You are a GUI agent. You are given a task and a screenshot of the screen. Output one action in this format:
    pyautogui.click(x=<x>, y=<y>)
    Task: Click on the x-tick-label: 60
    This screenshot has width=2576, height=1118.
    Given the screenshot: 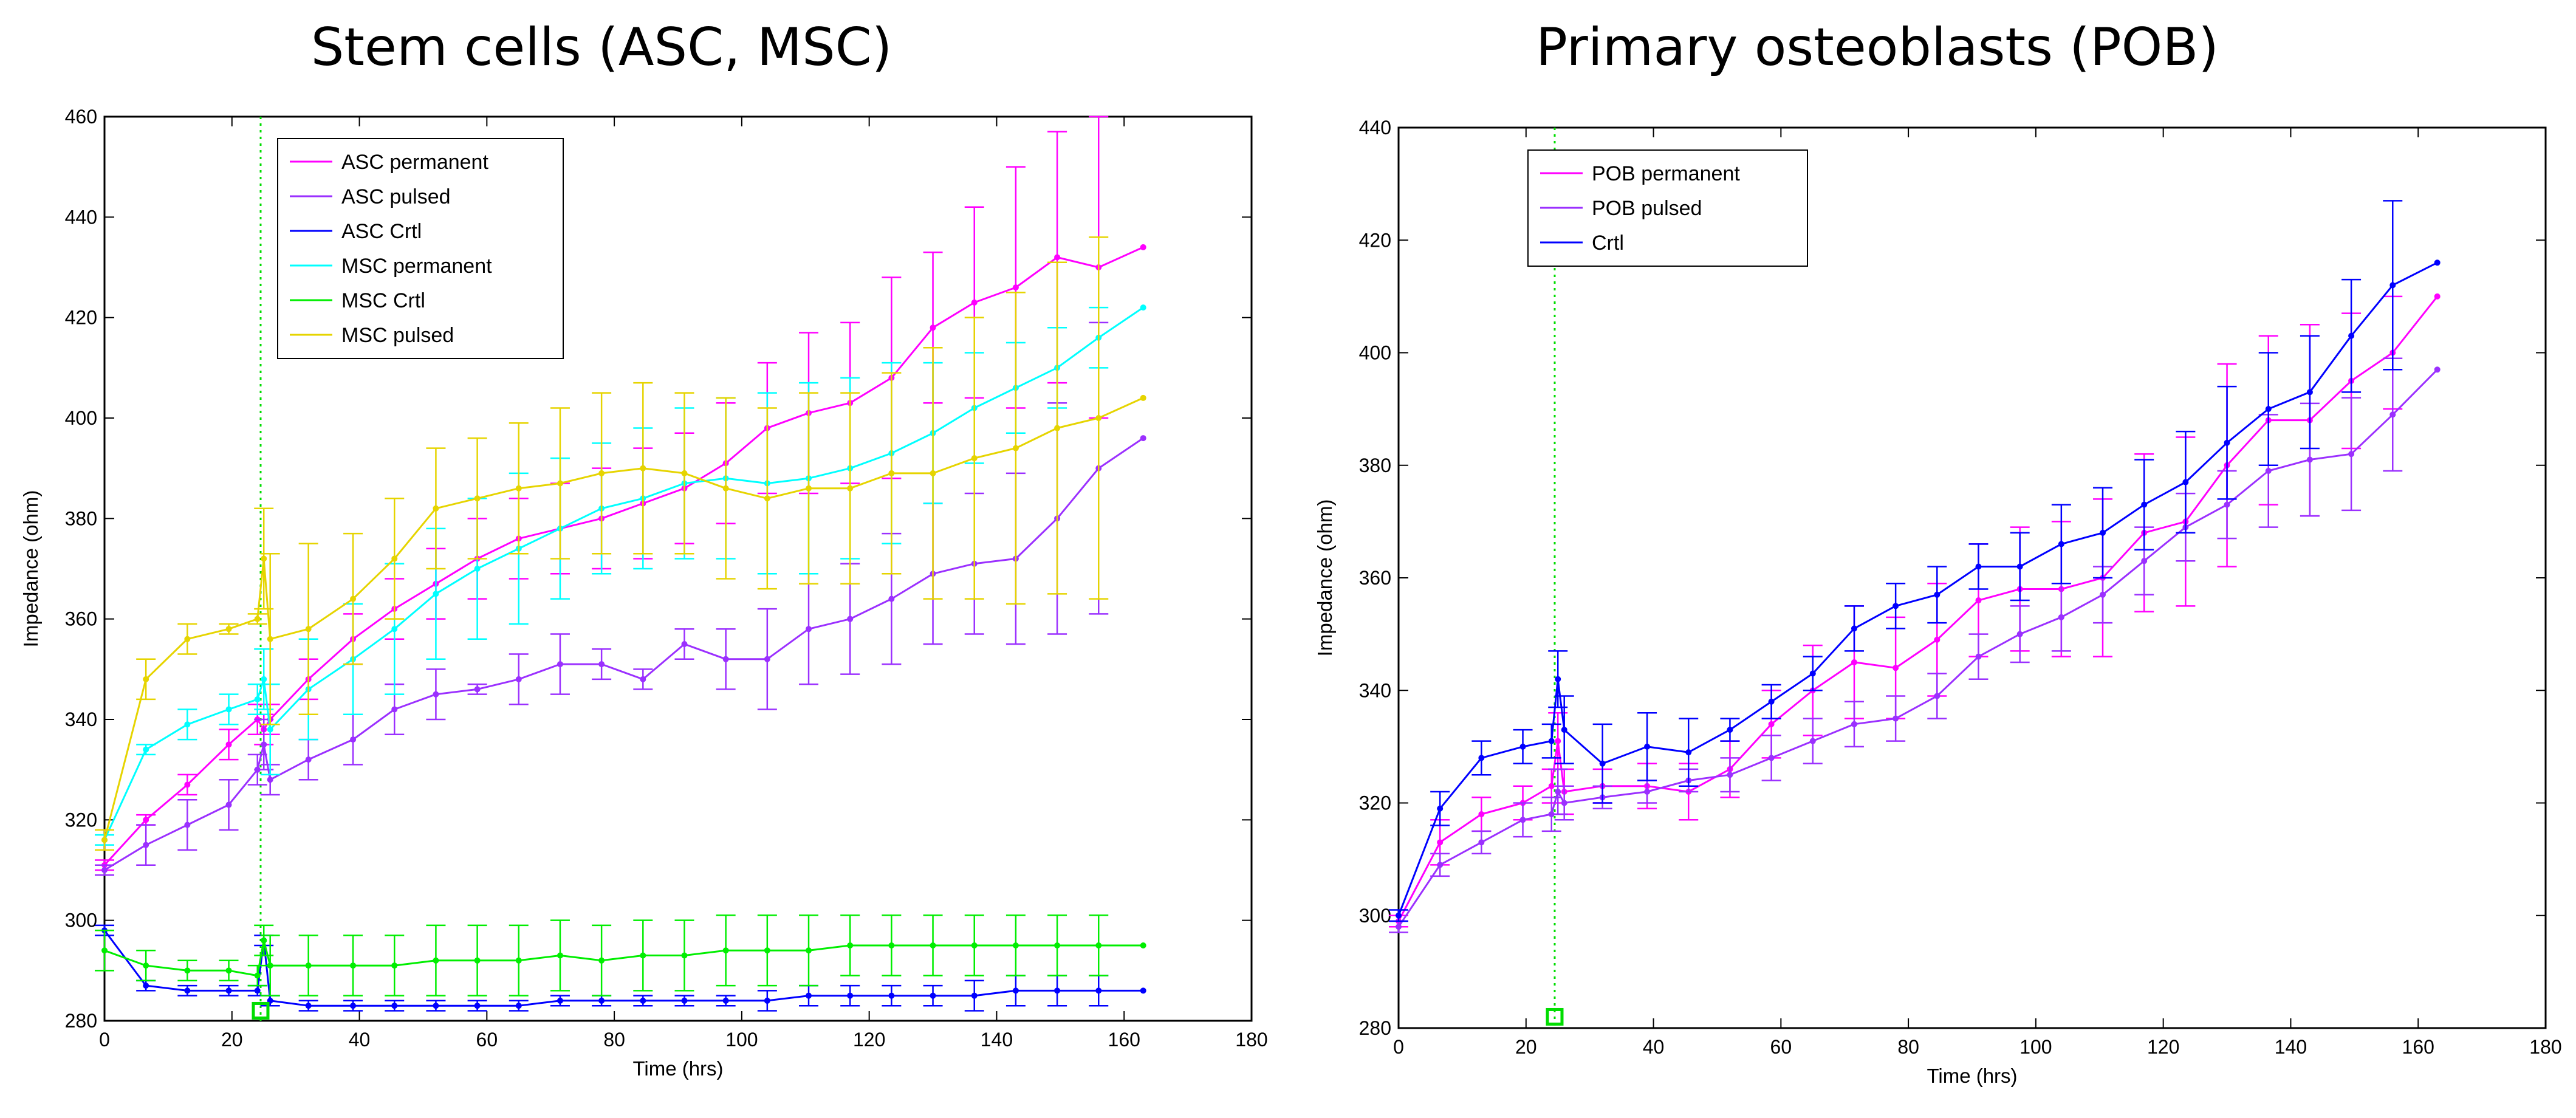 What is the action you would take?
    pyautogui.click(x=487, y=1040)
    